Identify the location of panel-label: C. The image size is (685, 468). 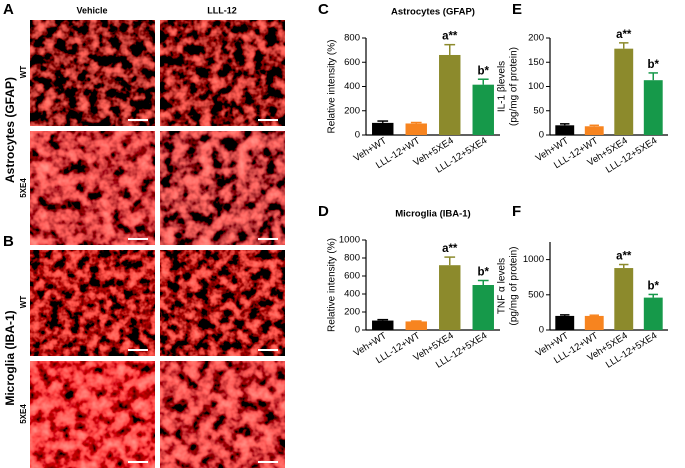
(323, 9).